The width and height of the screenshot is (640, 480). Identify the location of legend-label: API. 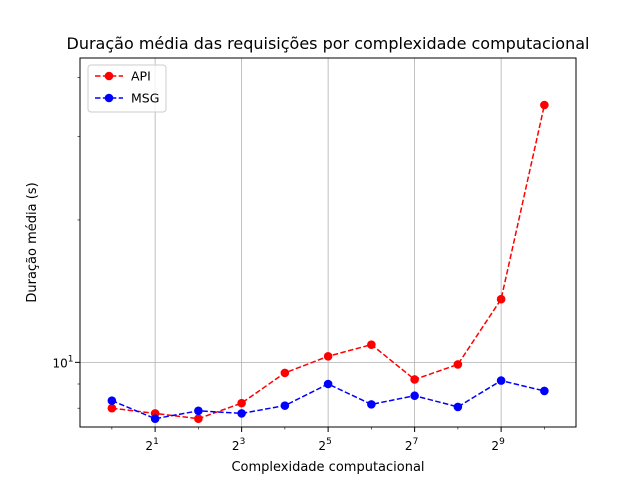
(141, 76).